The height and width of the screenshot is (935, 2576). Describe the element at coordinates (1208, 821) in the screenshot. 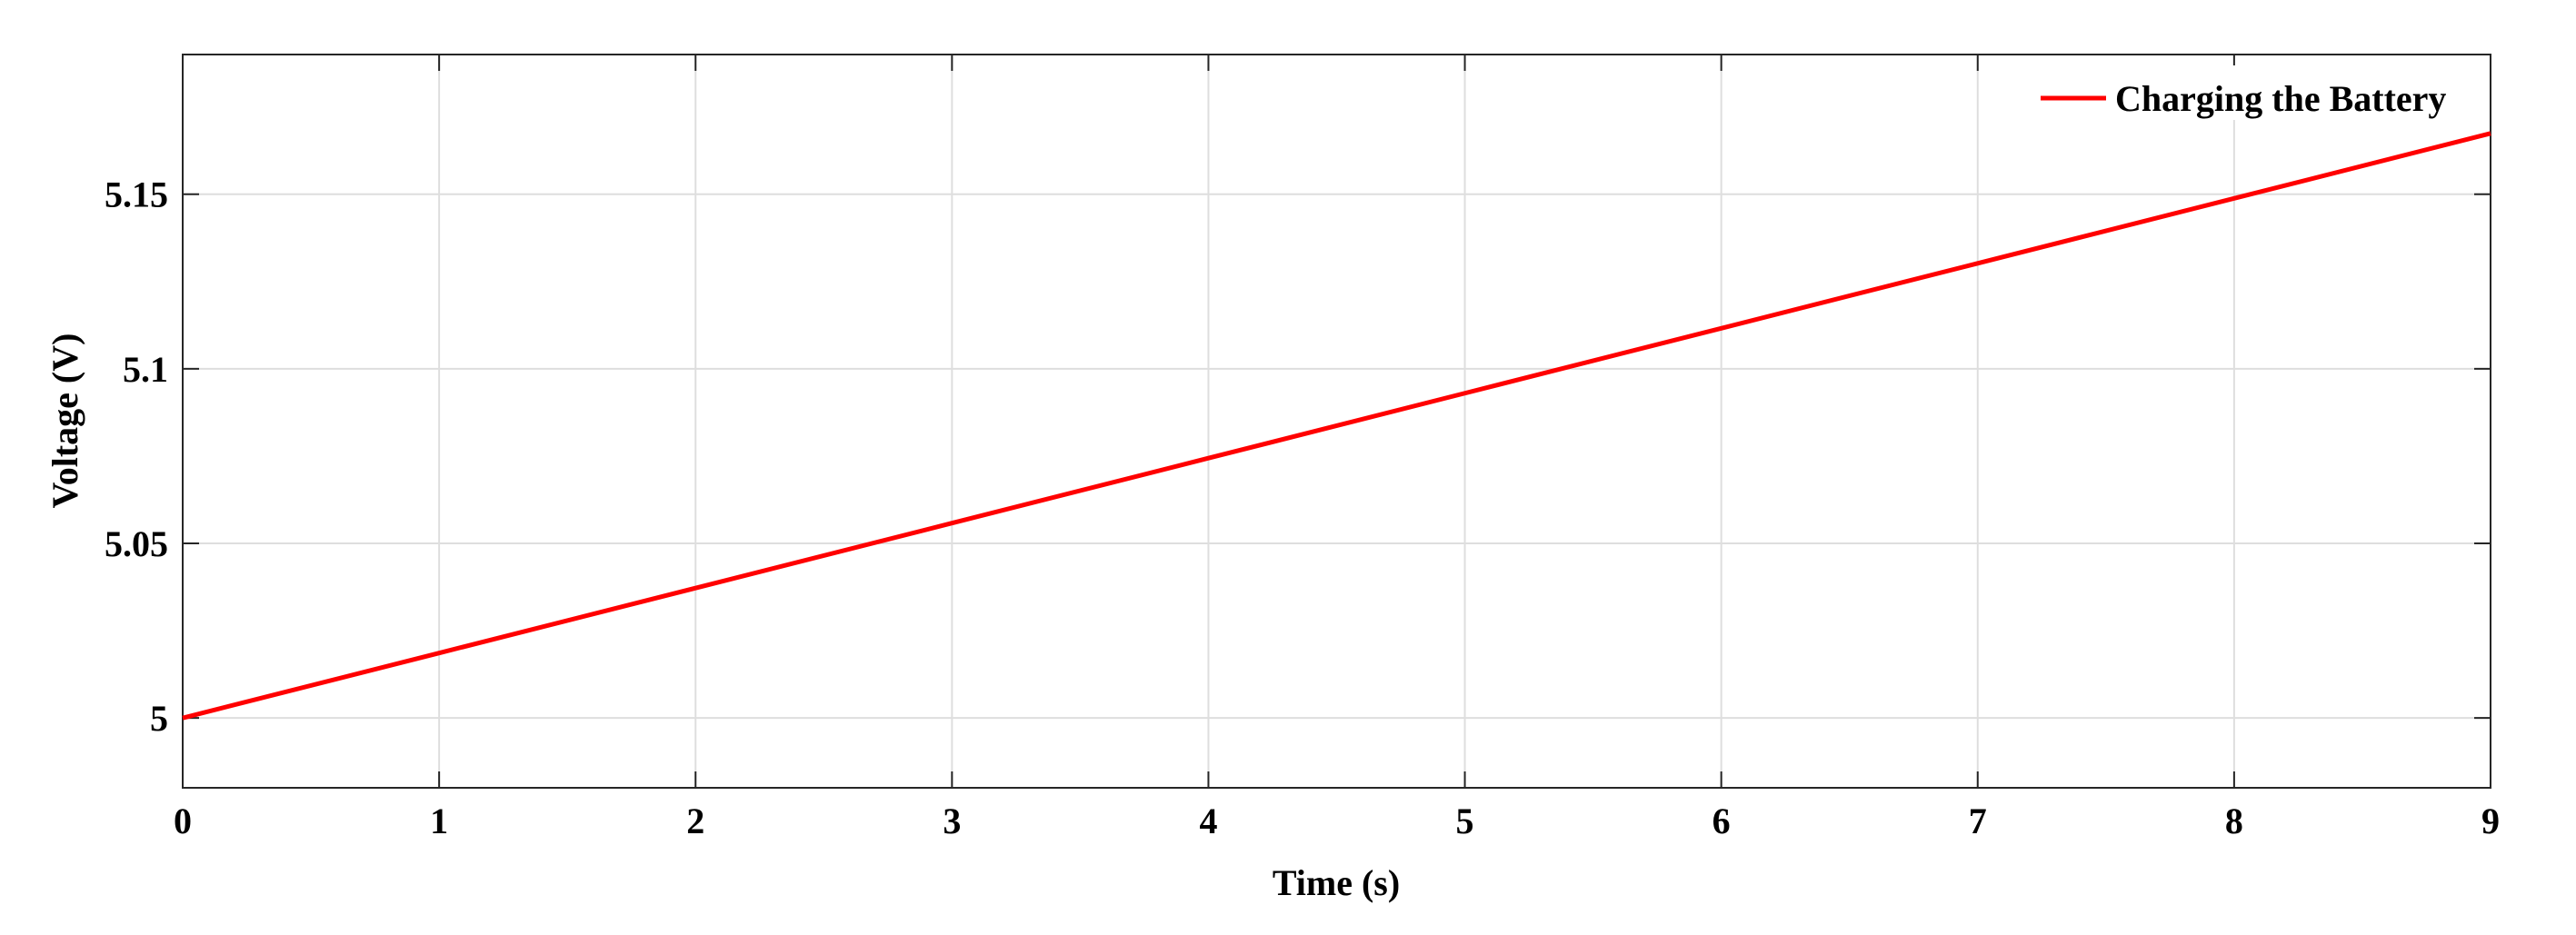

I see `x-tick-label: 4` at that location.